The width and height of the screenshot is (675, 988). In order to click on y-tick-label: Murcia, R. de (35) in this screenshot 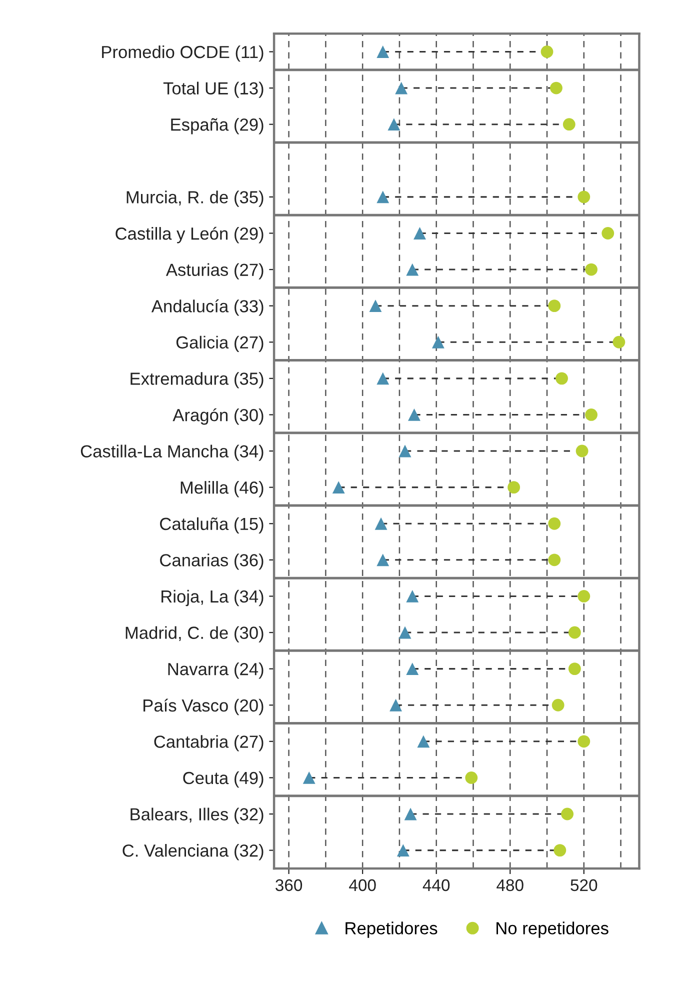, I will do `click(195, 198)`.